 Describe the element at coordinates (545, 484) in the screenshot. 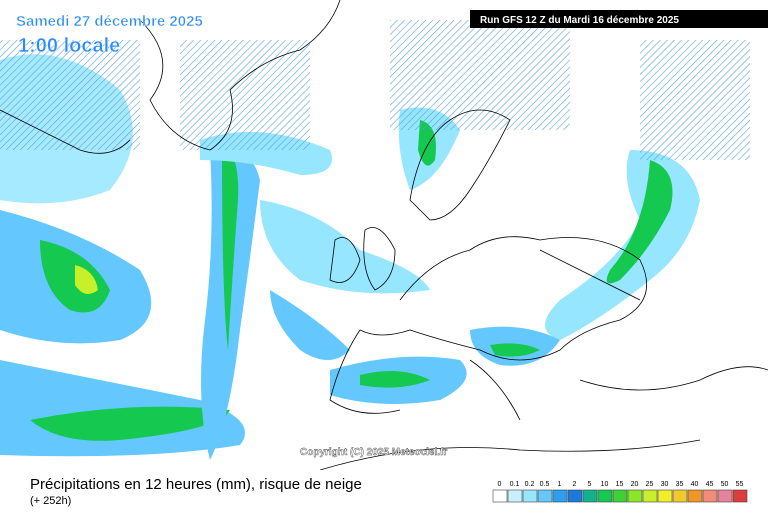

I see `legend-label: 0.5` at that location.